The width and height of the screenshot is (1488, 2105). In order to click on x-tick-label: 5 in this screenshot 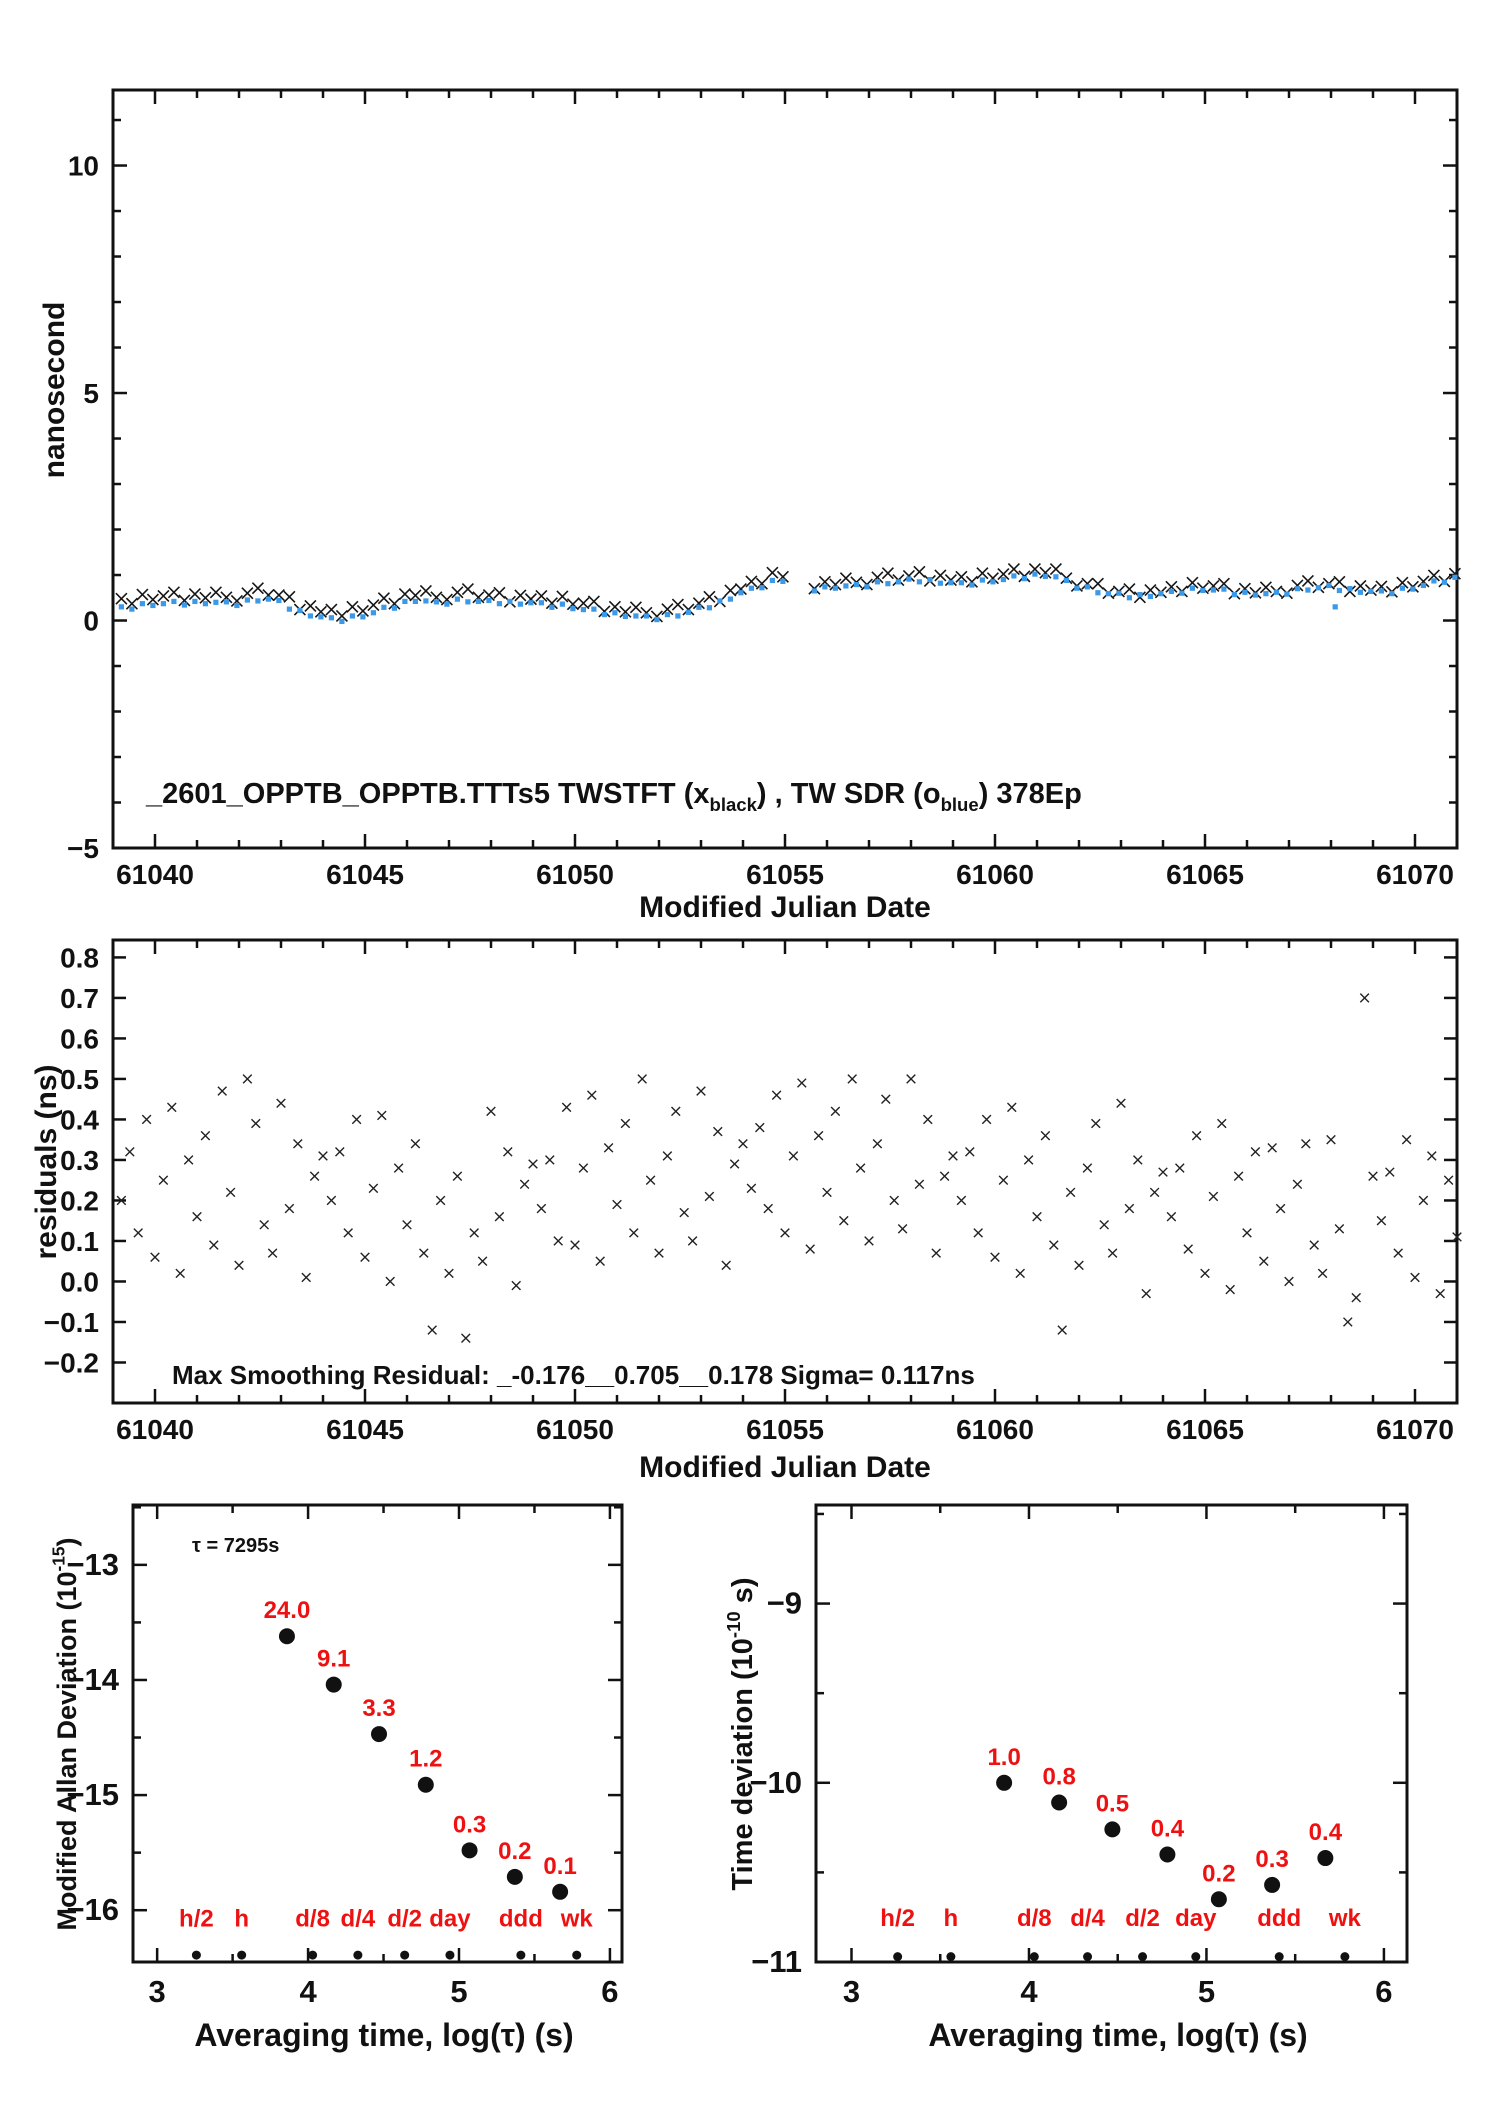, I will do `click(458, 1991)`.